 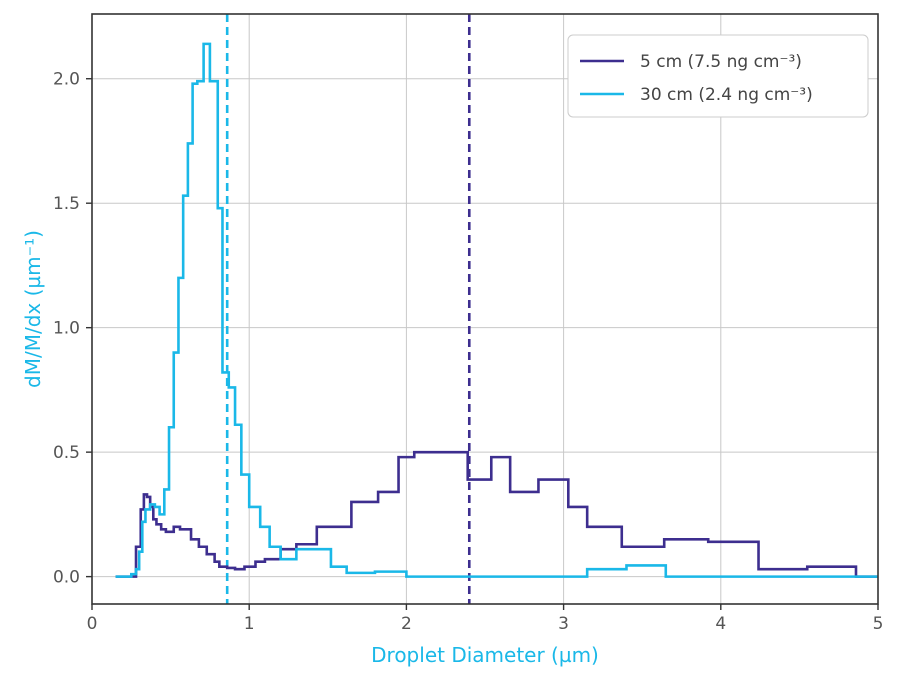 What do you see at coordinates (249, 624) in the screenshot?
I see `x-tick-label: 1` at bounding box center [249, 624].